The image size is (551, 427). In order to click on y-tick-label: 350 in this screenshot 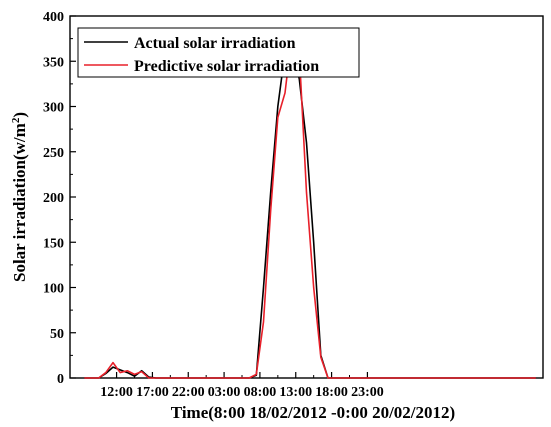, I will do `click(53, 62)`.